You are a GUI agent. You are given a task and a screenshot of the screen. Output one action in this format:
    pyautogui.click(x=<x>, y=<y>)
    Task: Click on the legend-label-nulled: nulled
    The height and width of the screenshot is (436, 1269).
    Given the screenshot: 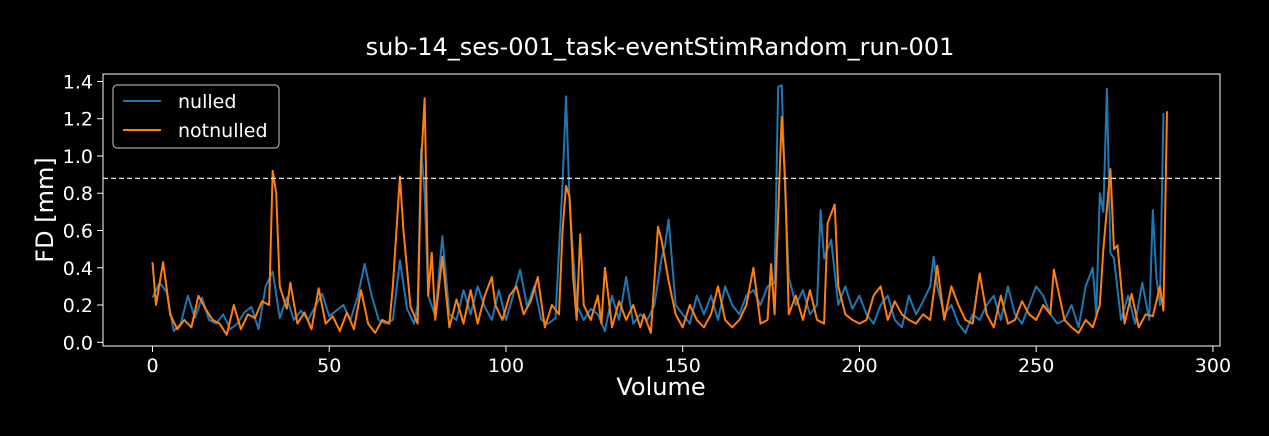 What is the action you would take?
    pyautogui.click(x=207, y=102)
    